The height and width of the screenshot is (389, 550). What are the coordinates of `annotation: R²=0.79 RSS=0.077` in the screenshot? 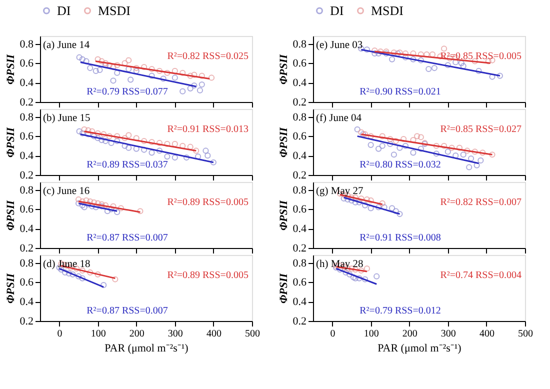 It's located at (127, 92).